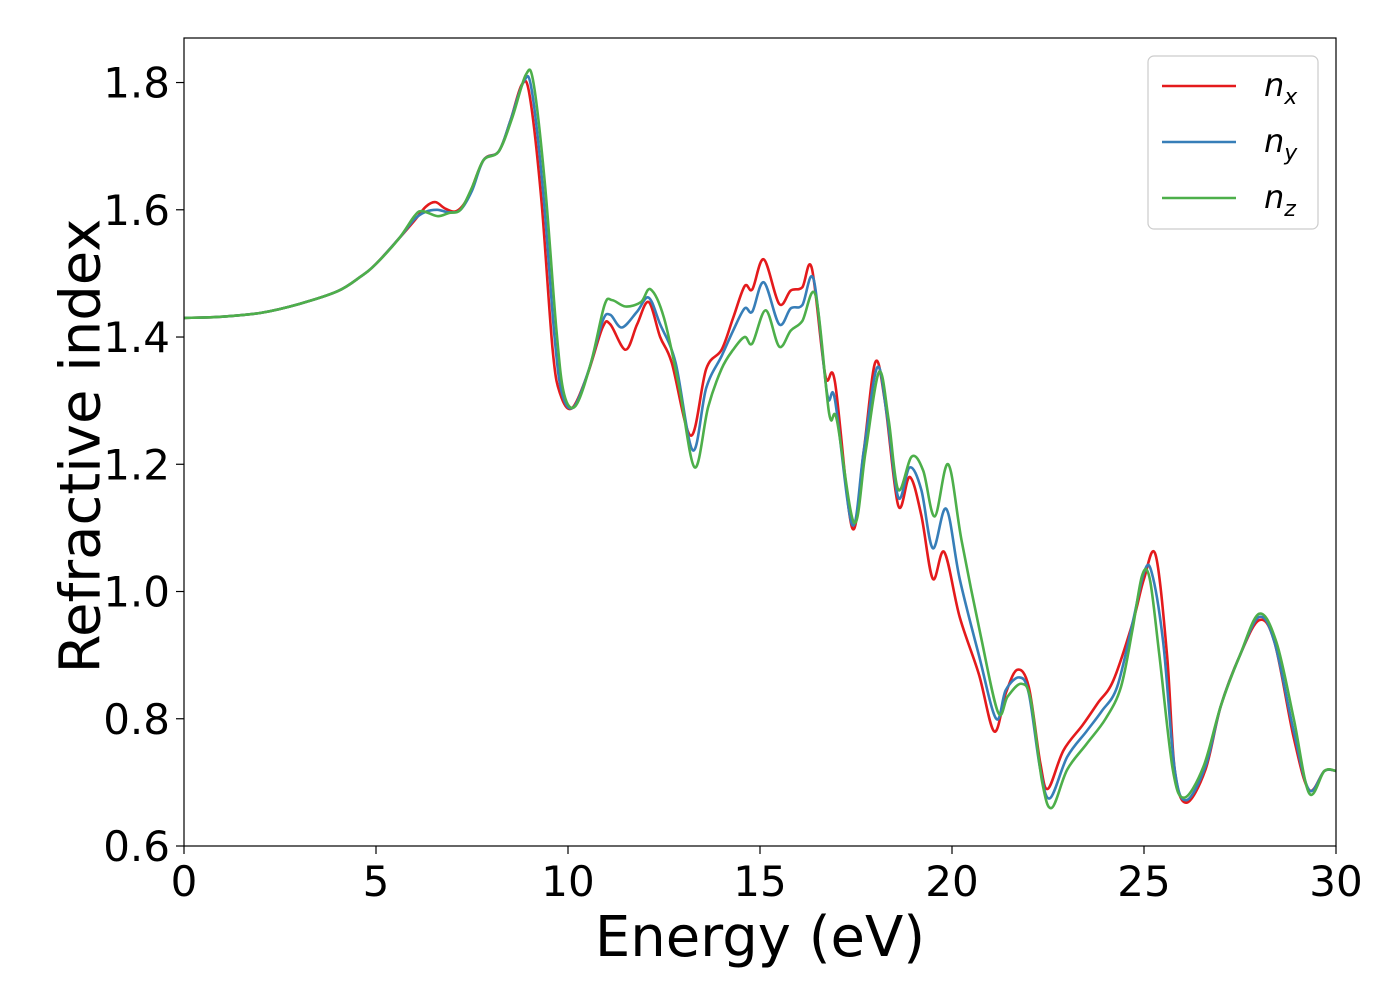 The image size is (1400, 1000). Describe the element at coordinates (136, 337) in the screenshot. I see `y-tick-label: 1.4` at that location.